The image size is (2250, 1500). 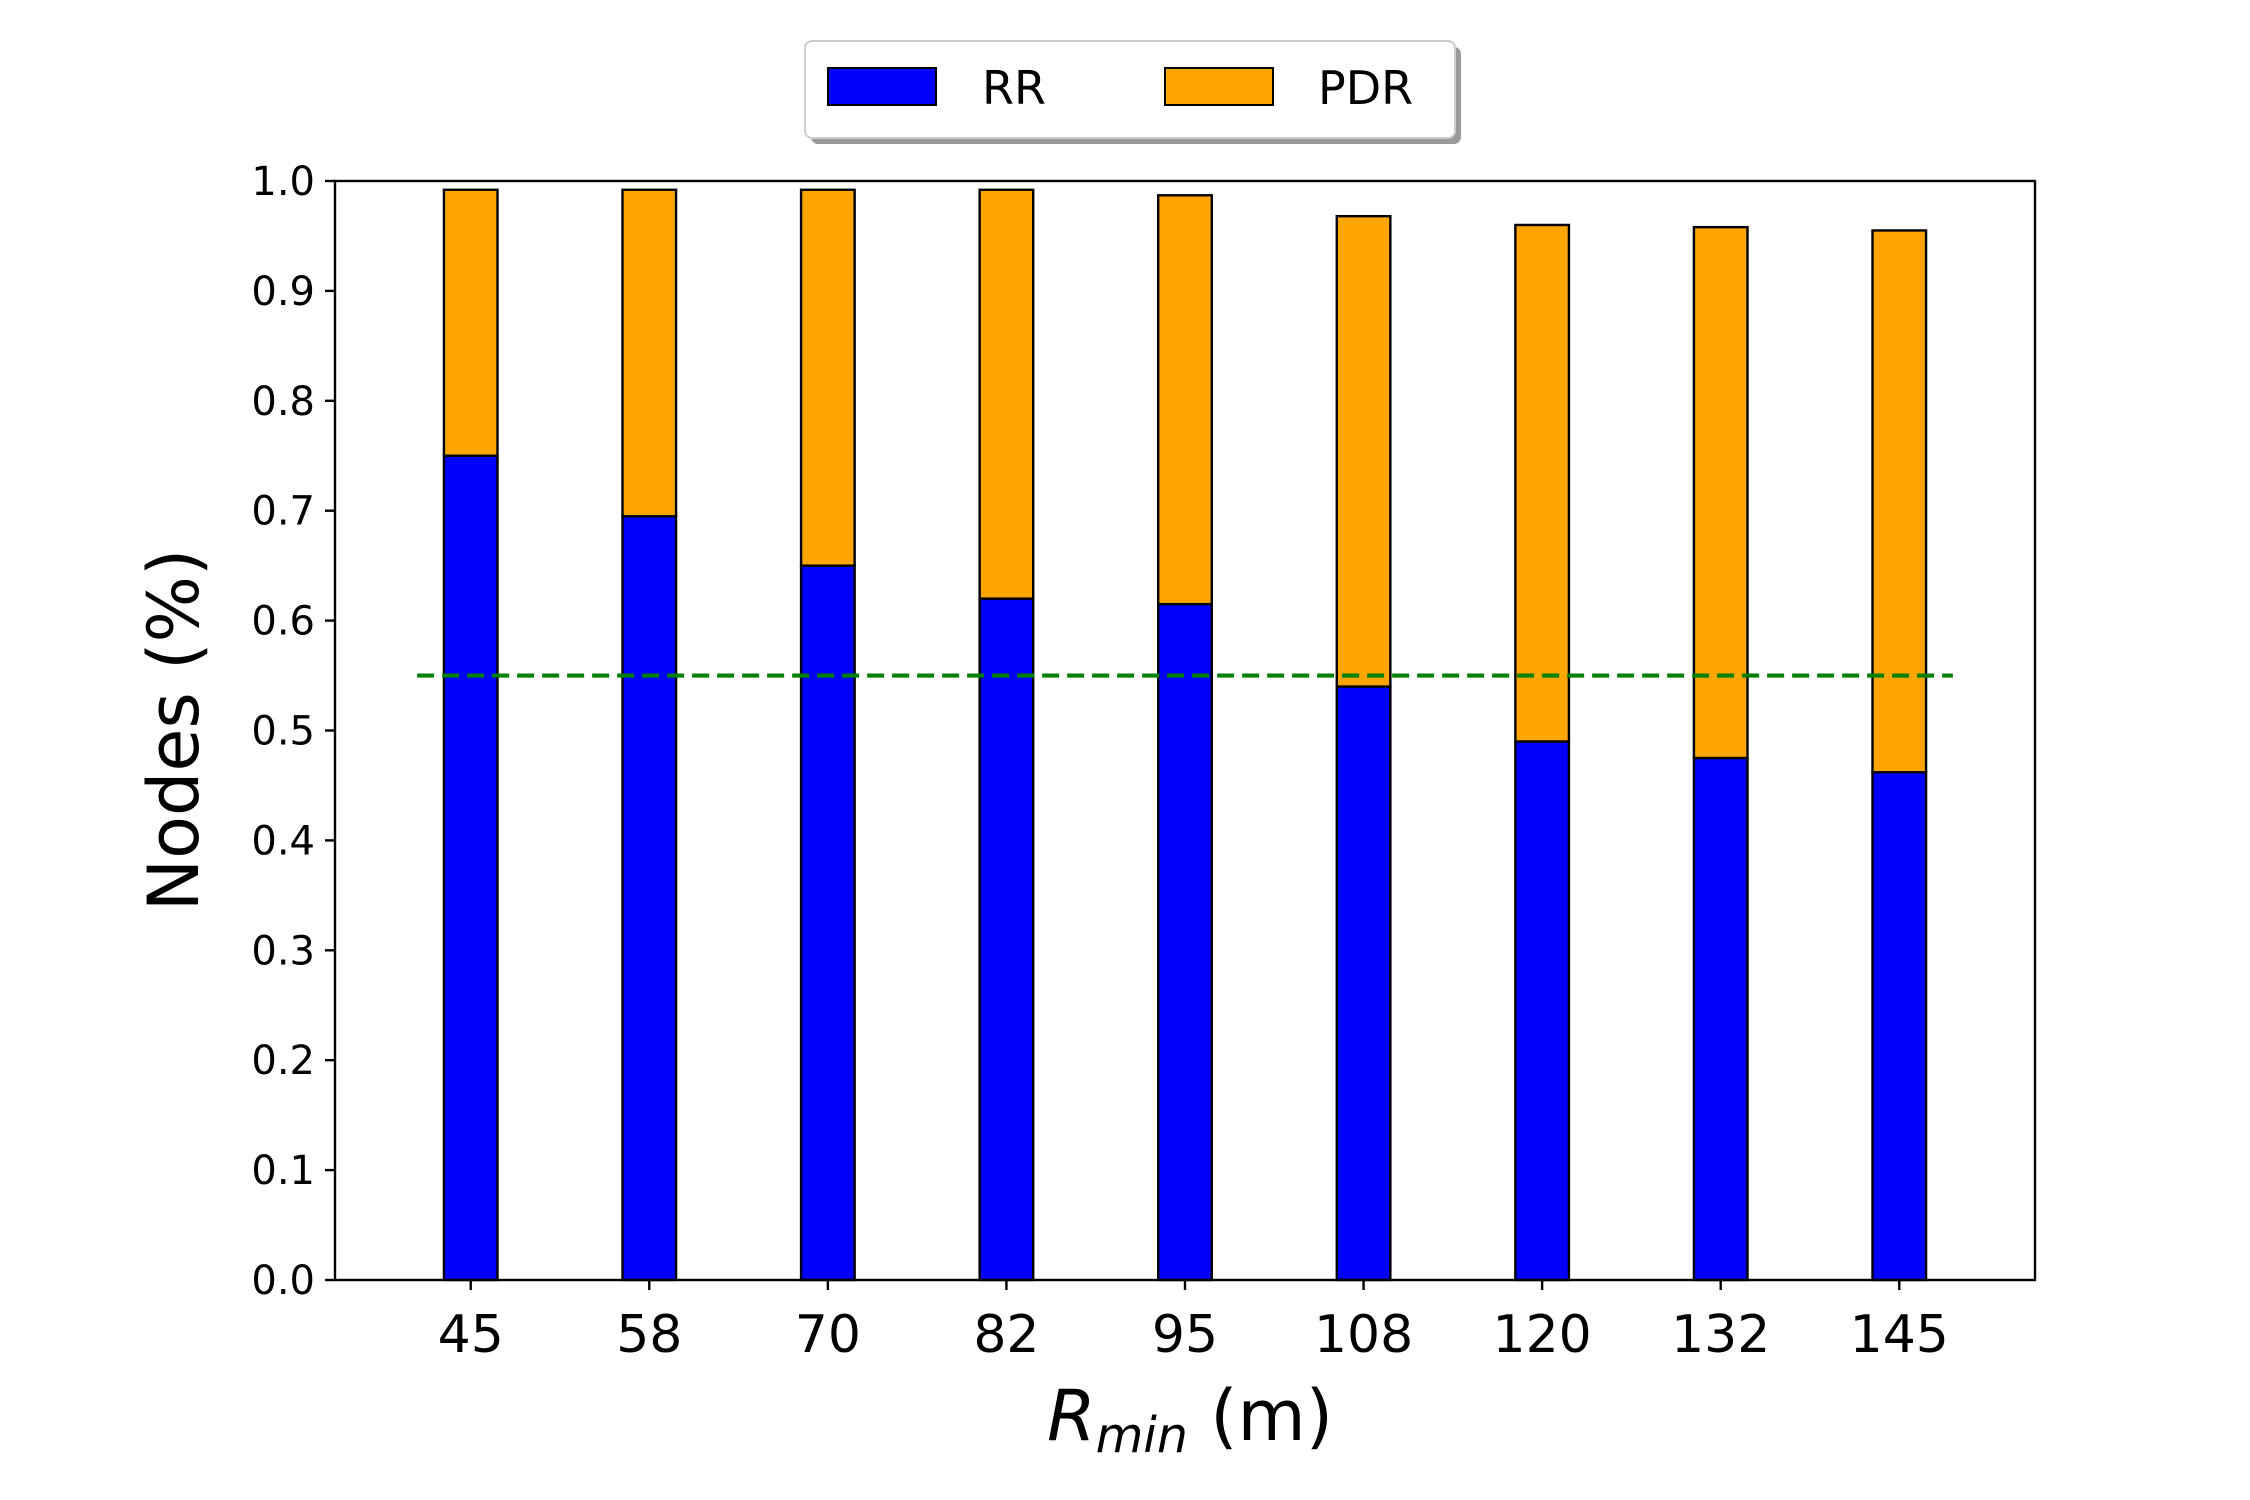 I want to click on x-tick-label: 132, so click(x=1720, y=1335).